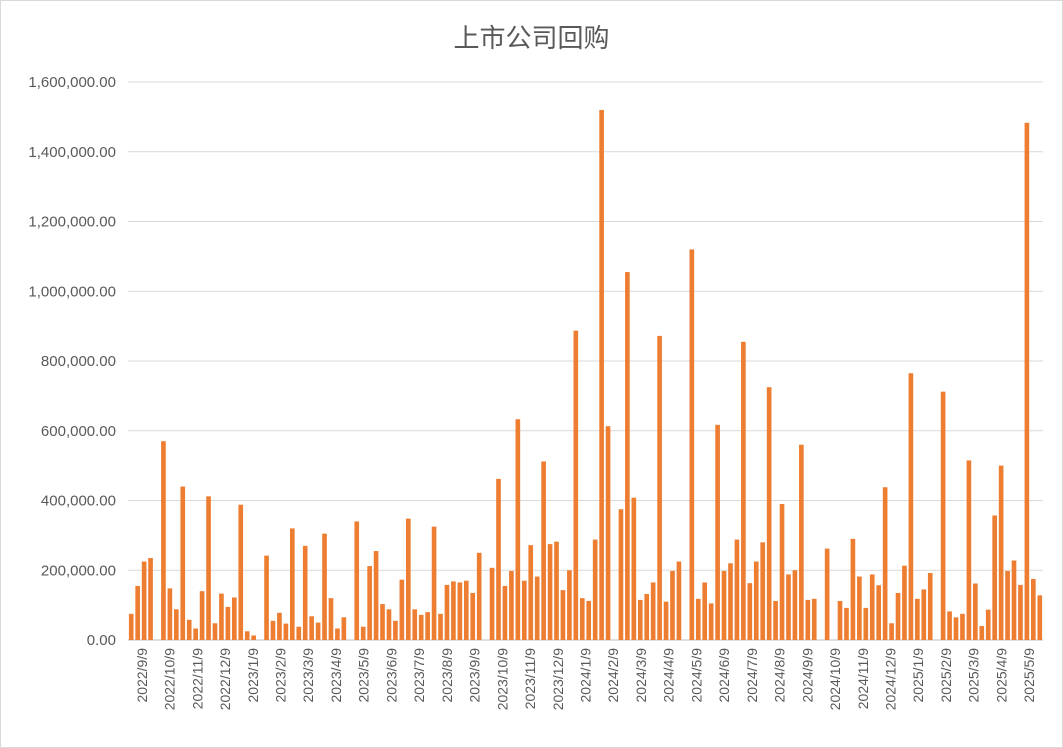  Describe the element at coordinates (780, 675) in the screenshot. I see `x-tick-label: 2024/8/9` at that location.